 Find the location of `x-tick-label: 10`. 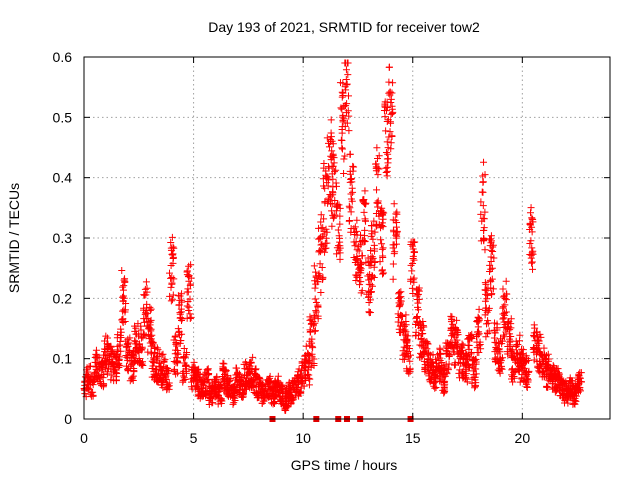

x-tick-label: 10 is located at coordinates (303, 438).